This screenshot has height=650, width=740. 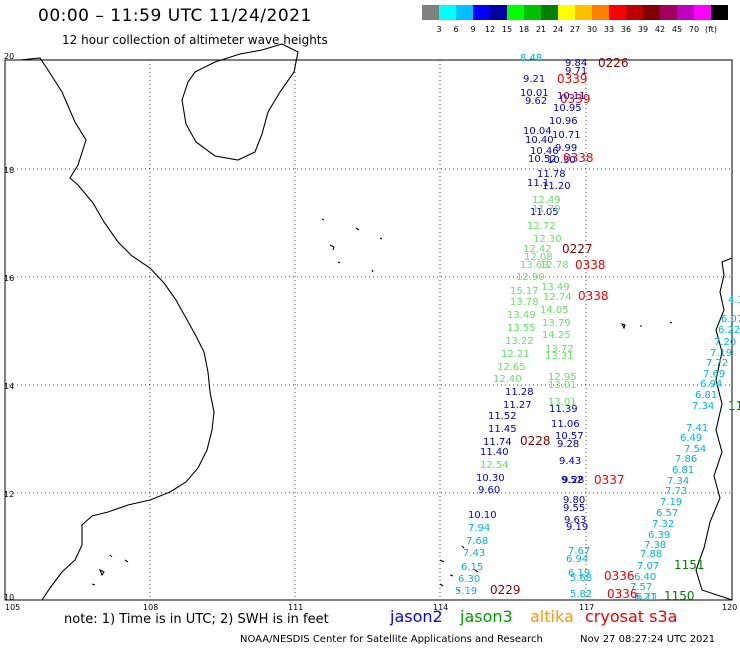 I want to click on swh-label: 11.20, so click(x=556, y=186).